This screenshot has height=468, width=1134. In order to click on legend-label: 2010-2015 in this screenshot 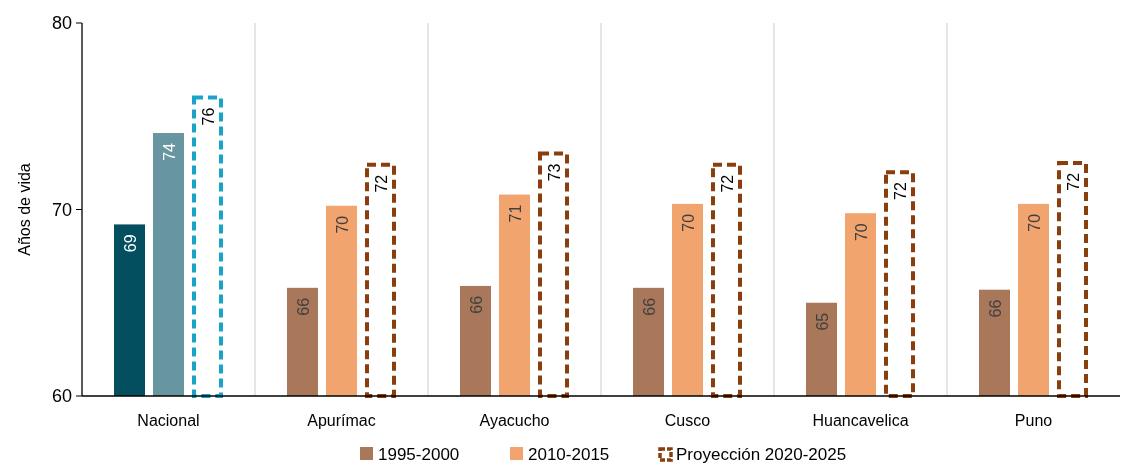, I will do `click(569, 454)`.